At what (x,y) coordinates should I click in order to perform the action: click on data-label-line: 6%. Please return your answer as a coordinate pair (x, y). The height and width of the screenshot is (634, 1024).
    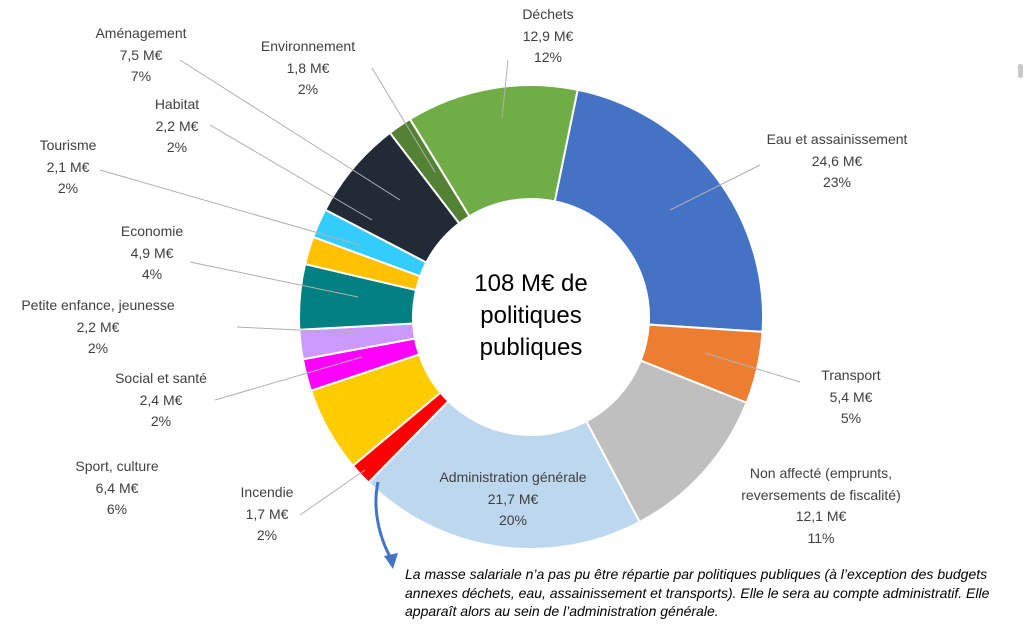
    Looking at the image, I should click on (117, 509).